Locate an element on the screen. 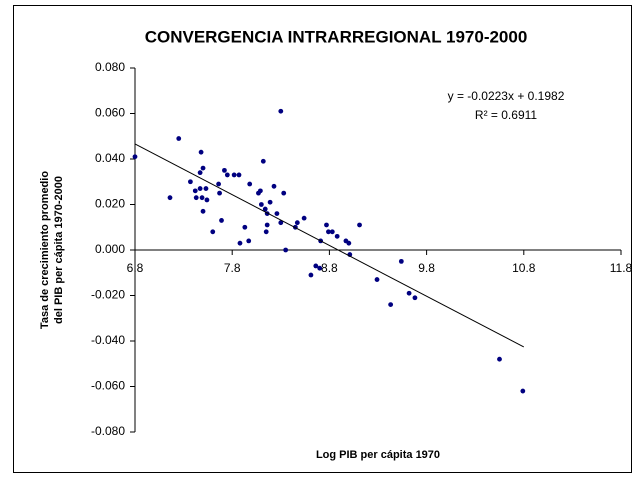  x-tick-label: 8.8 is located at coordinates (329, 268).